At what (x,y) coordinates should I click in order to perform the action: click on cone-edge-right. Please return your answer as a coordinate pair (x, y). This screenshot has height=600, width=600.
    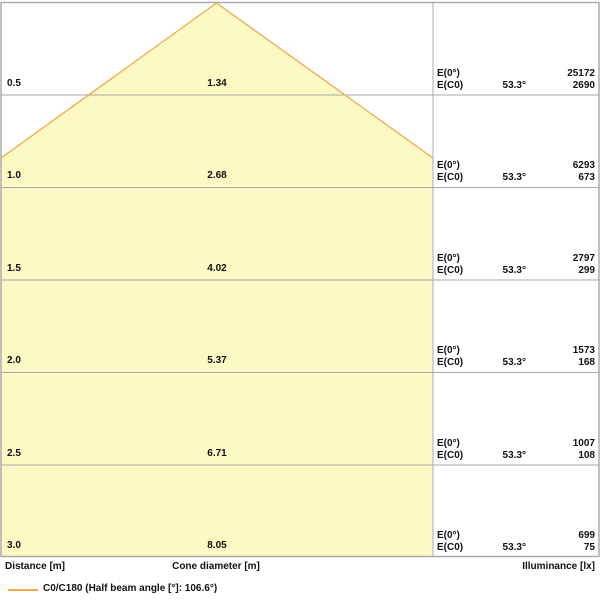
    Looking at the image, I should click on (325, 80).